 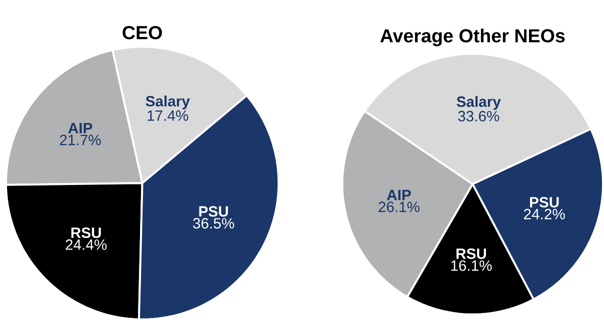 I want to click on data-label: 16.1%, so click(x=471, y=265).